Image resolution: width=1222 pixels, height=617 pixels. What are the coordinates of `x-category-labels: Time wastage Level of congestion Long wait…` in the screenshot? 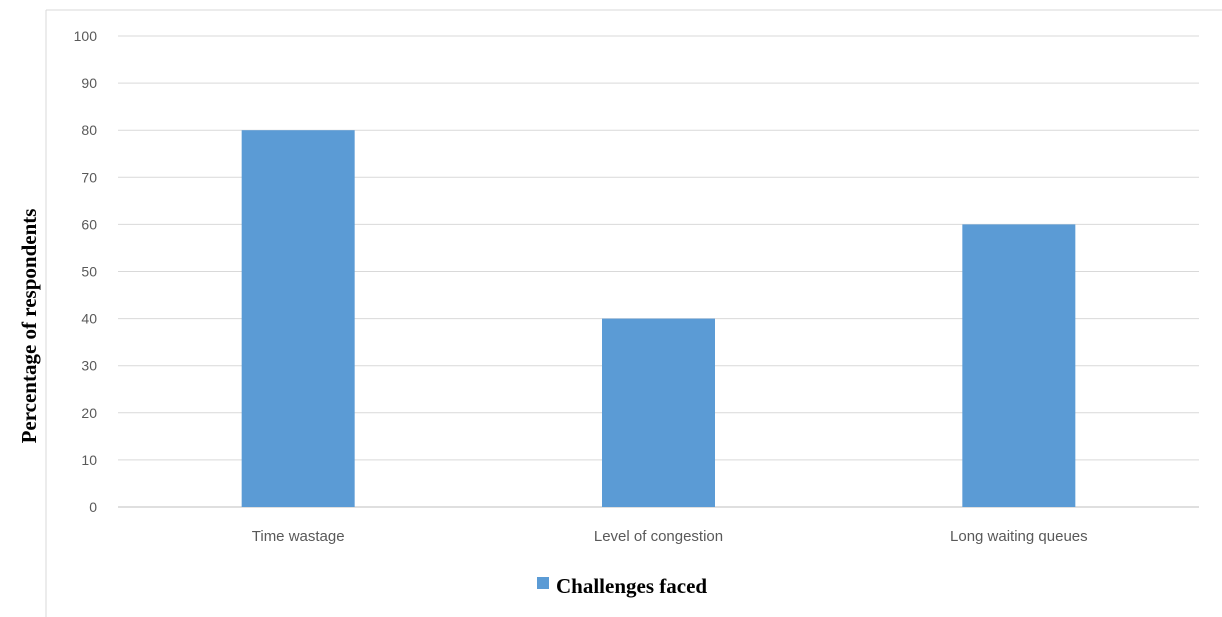 It's located at (670, 536).